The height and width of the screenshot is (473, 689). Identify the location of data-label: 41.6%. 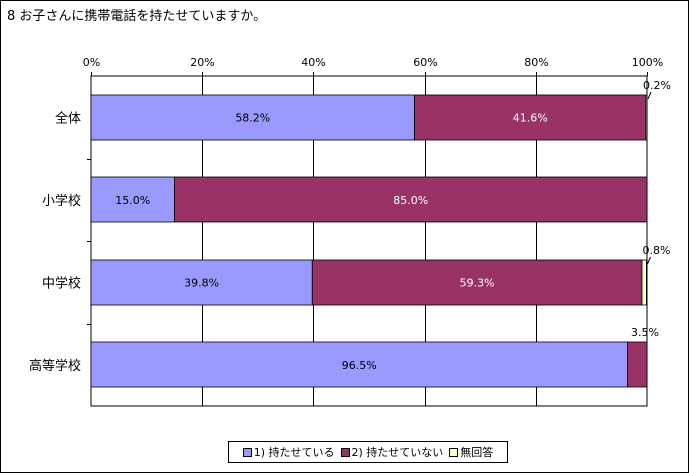
(530, 117).